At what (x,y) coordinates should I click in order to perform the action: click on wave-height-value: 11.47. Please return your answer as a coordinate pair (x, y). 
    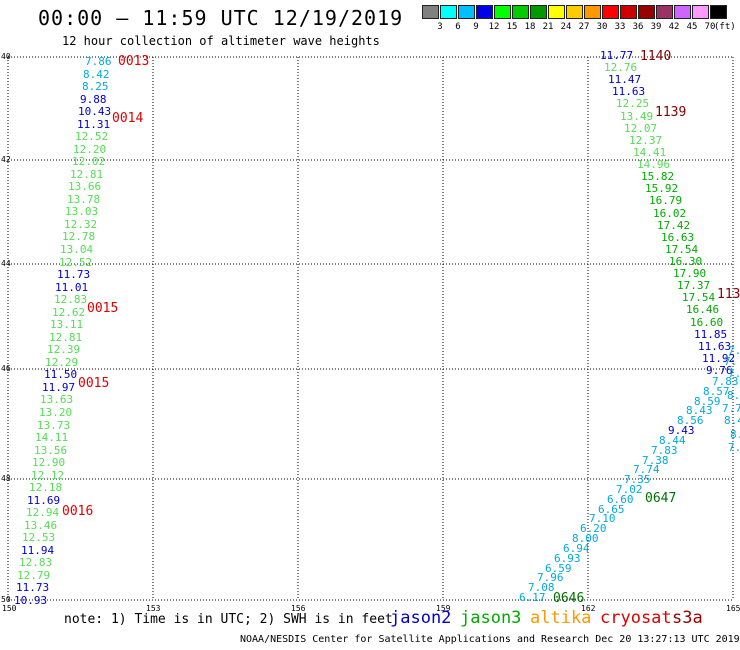
    Looking at the image, I should click on (625, 79).